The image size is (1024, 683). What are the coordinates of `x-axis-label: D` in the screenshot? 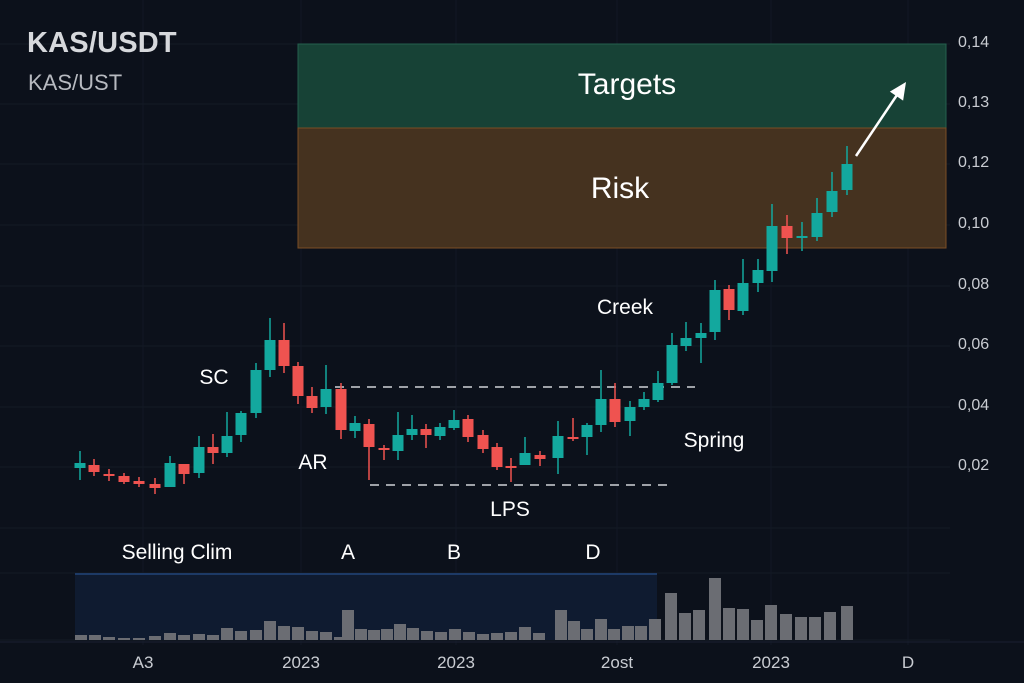 It's located at (908, 662).